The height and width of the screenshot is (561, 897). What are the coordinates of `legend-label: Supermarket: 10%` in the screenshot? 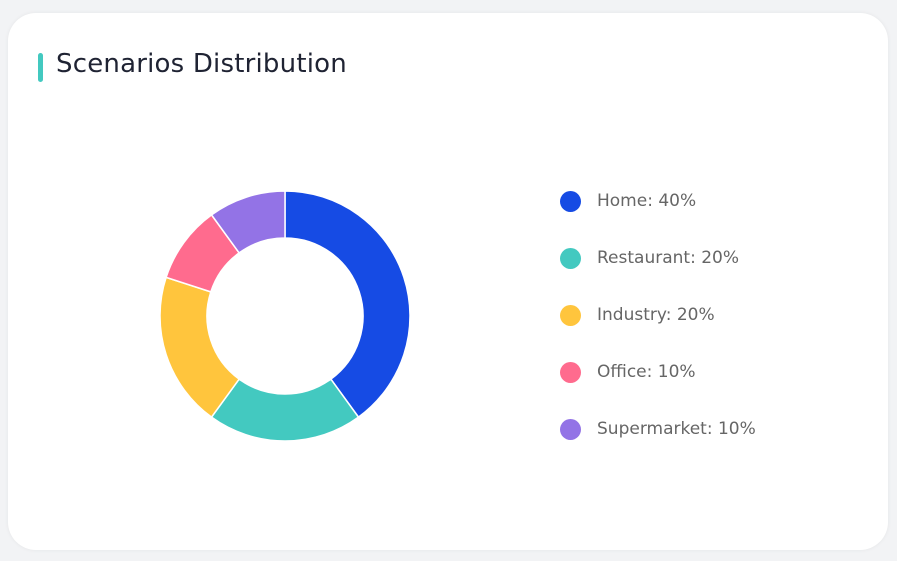 It's located at (676, 429).